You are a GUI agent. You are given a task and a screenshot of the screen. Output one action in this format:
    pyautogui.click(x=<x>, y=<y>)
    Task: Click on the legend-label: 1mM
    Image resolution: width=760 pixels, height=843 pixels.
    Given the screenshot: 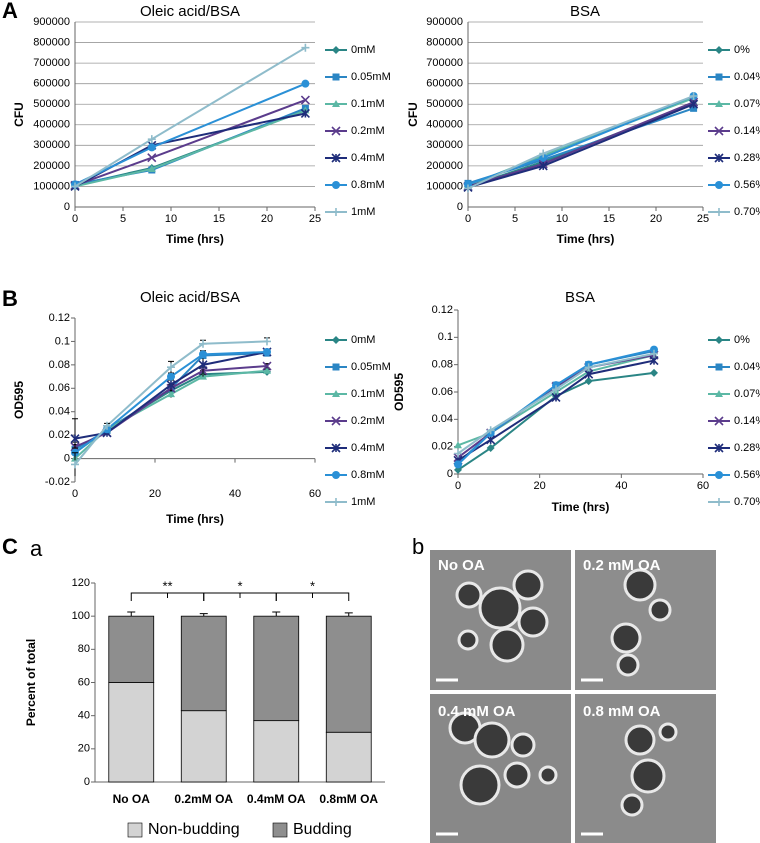 What is the action you would take?
    pyautogui.click(x=363, y=212)
    